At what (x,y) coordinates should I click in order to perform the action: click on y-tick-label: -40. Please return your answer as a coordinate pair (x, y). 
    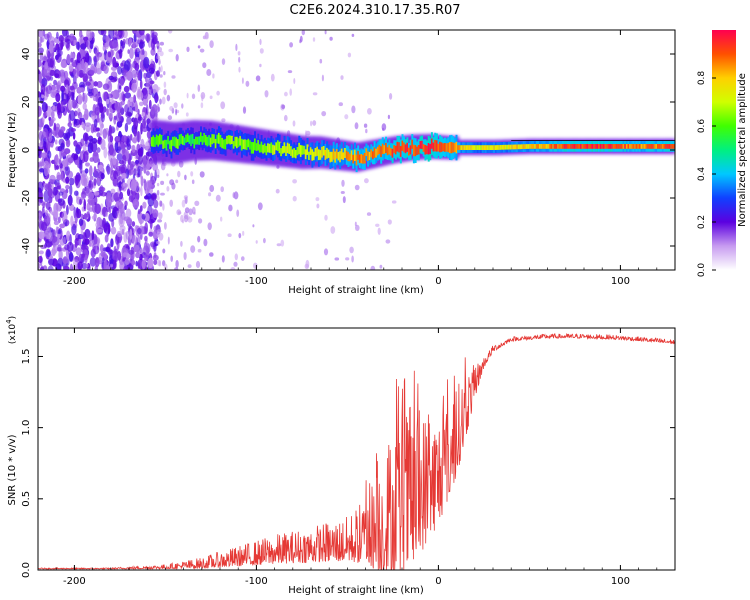
    Looking at the image, I should click on (26, 246).